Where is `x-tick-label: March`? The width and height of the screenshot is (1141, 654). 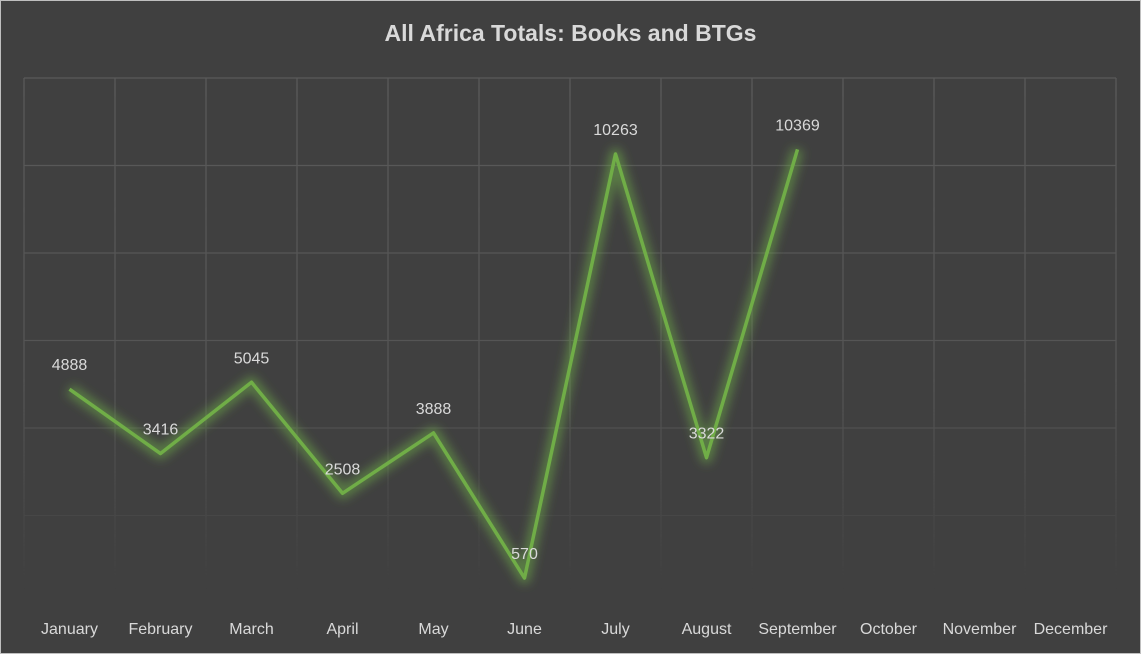
x-tick-label: March is located at coordinates (251, 629).